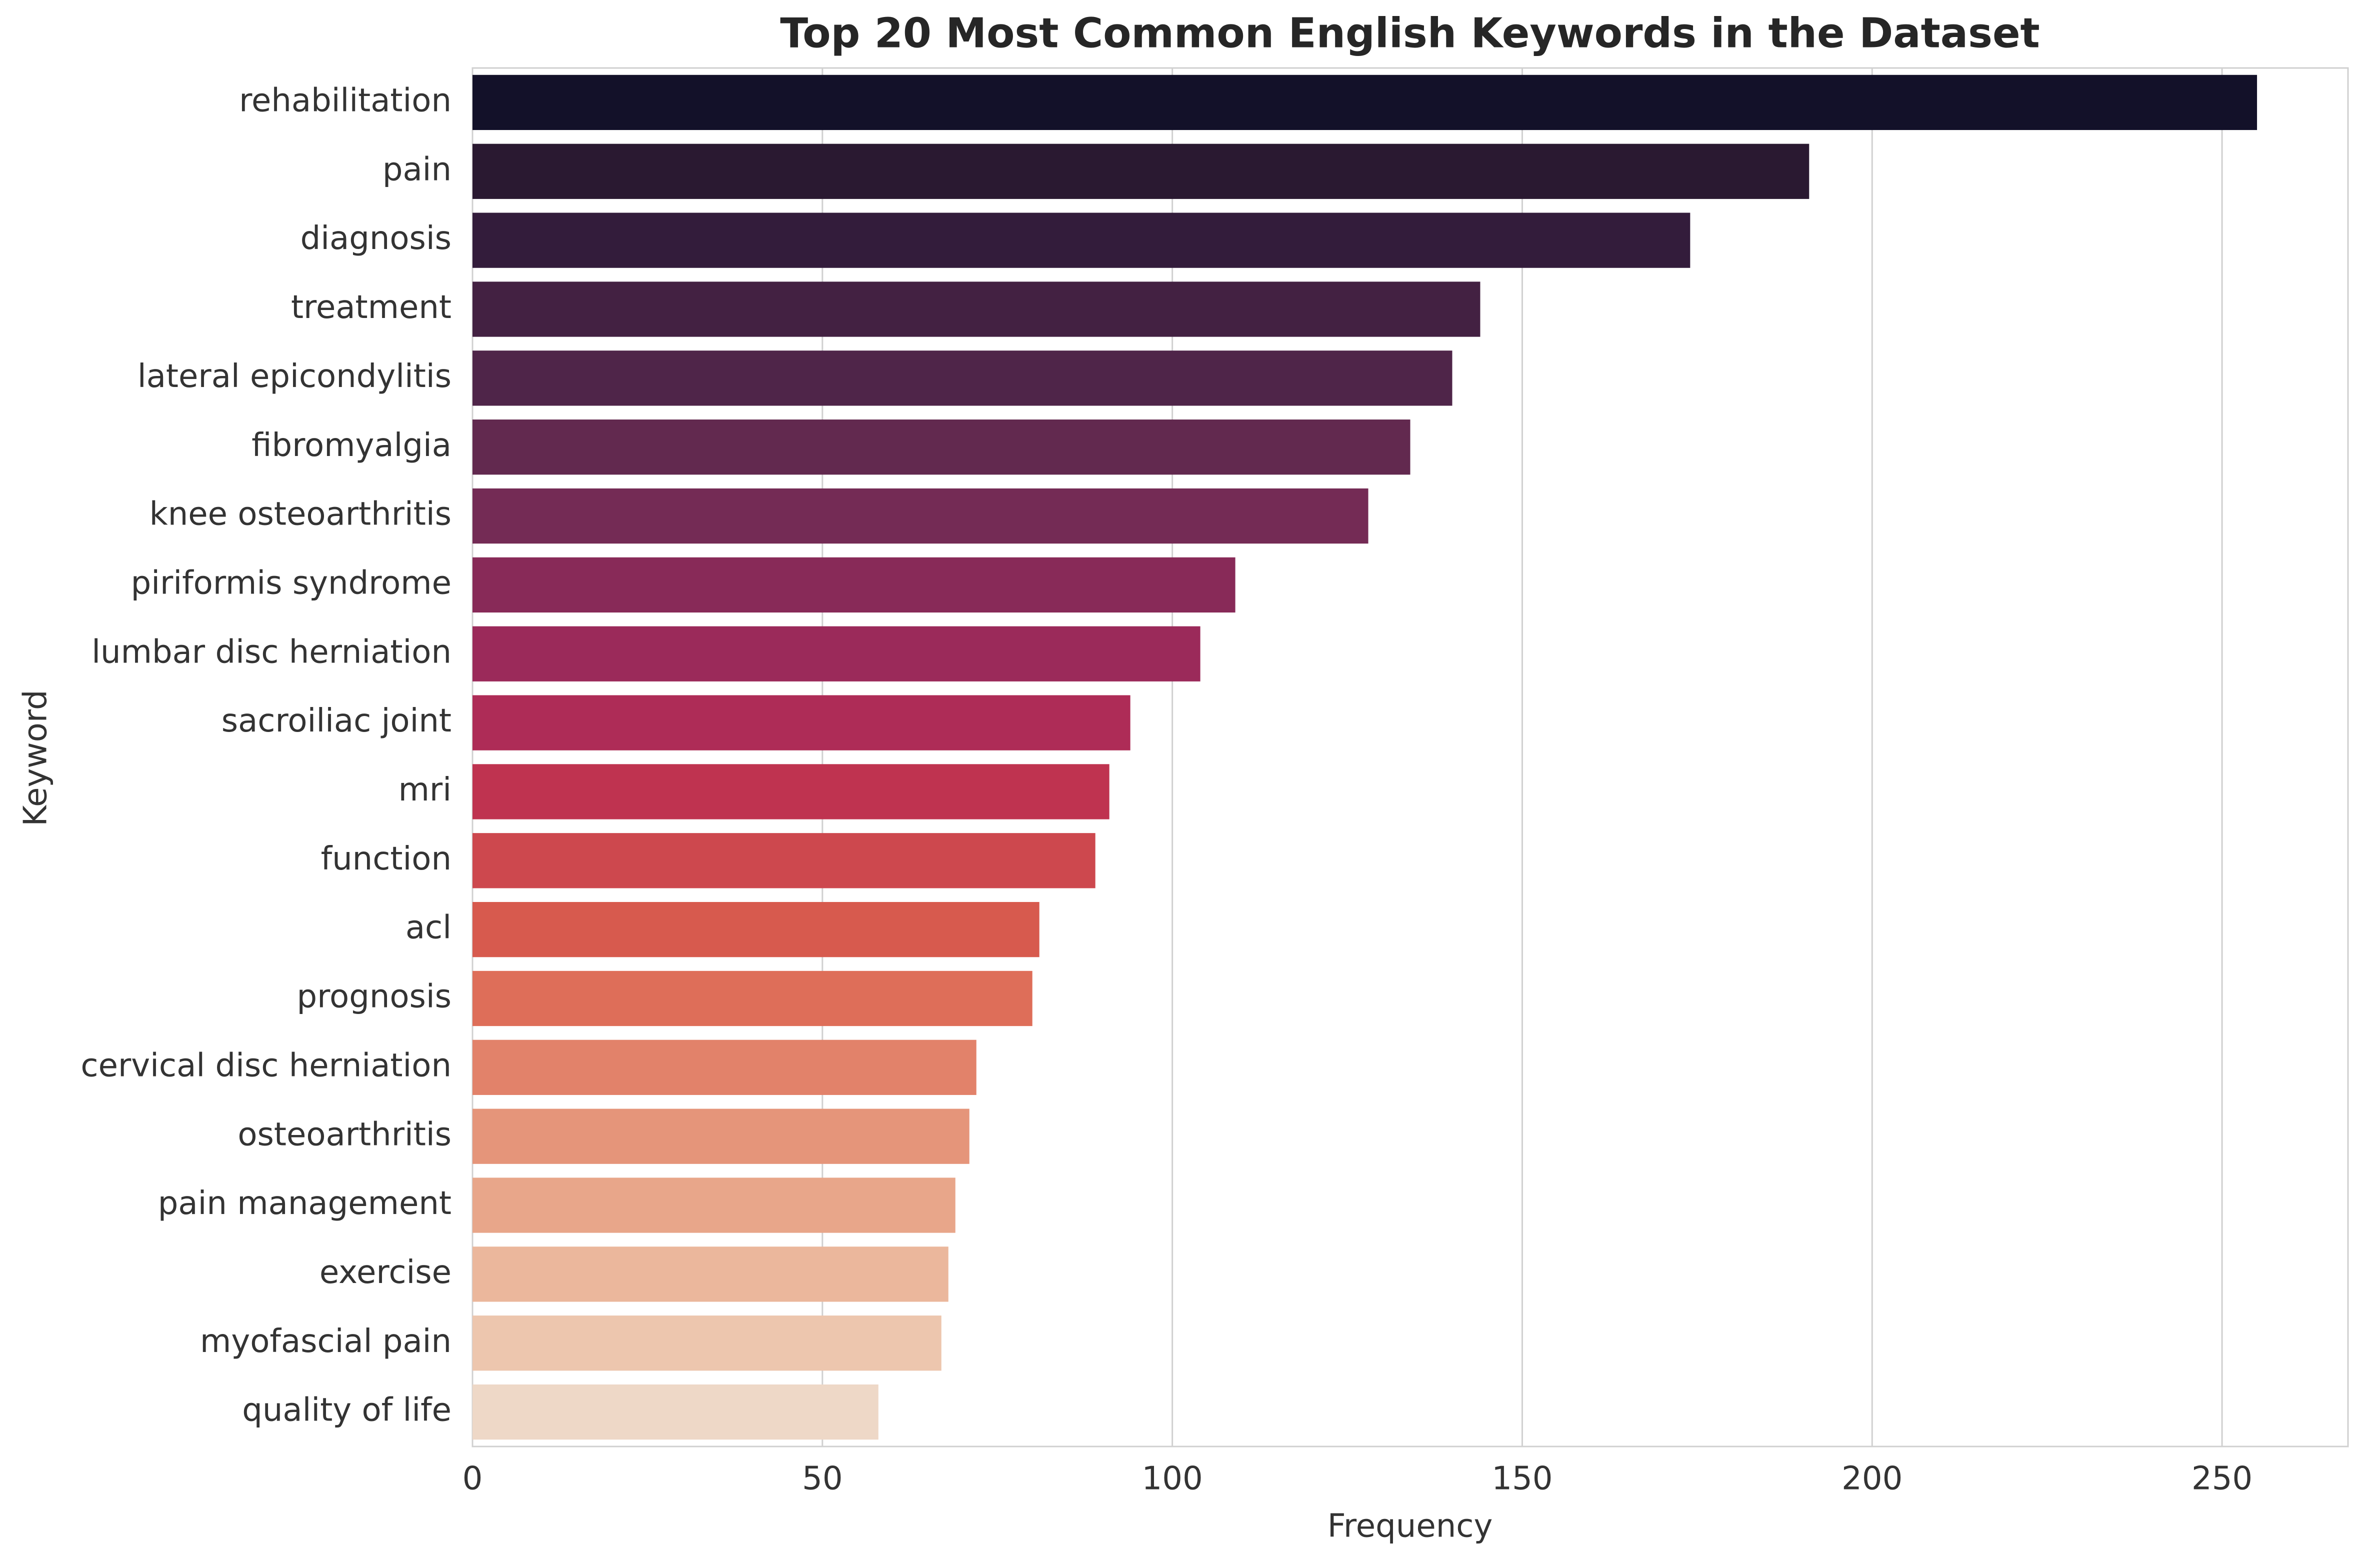 The width and height of the screenshot is (2368, 1568). Describe the element at coordinates (376, 238) in the screenshot. I see `y-tick-label: diagnosis` at that location.